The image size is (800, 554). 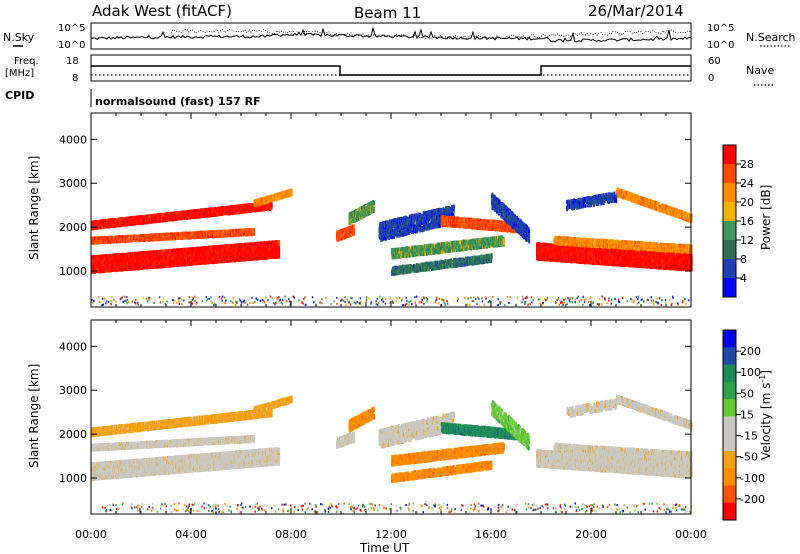 I want to click on noise-right-tick-top: 10^5, so click(x=720, y=28).